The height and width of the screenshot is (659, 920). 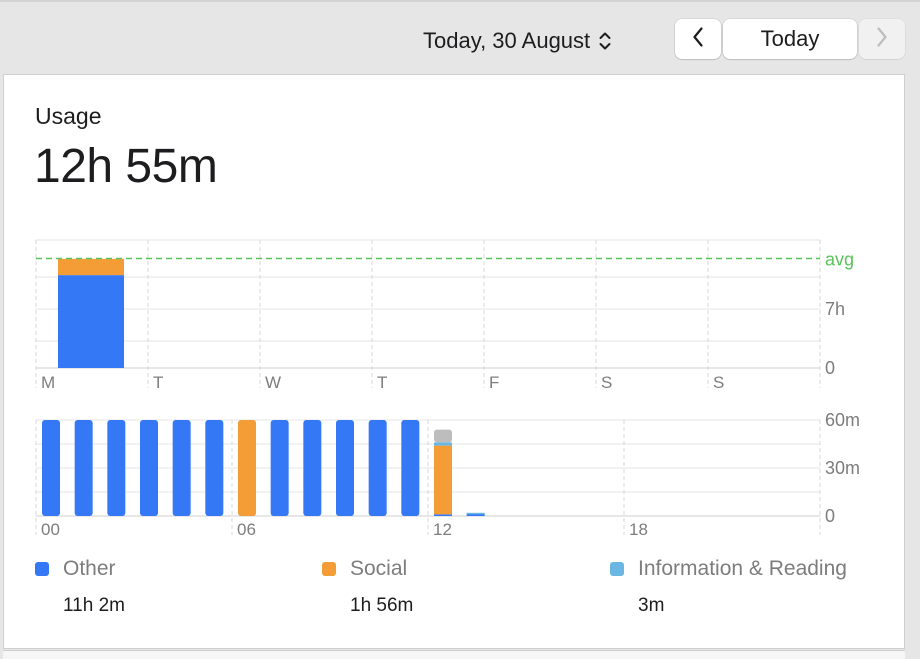 I want to click on toolbar: Today, 30 August Today, so click(x=460, y=38).